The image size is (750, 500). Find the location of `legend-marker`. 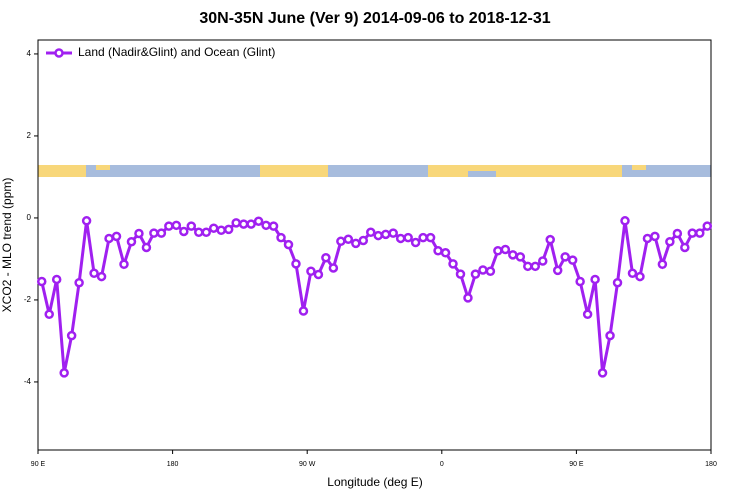

legend-marker is located at coordinates (59, 53).